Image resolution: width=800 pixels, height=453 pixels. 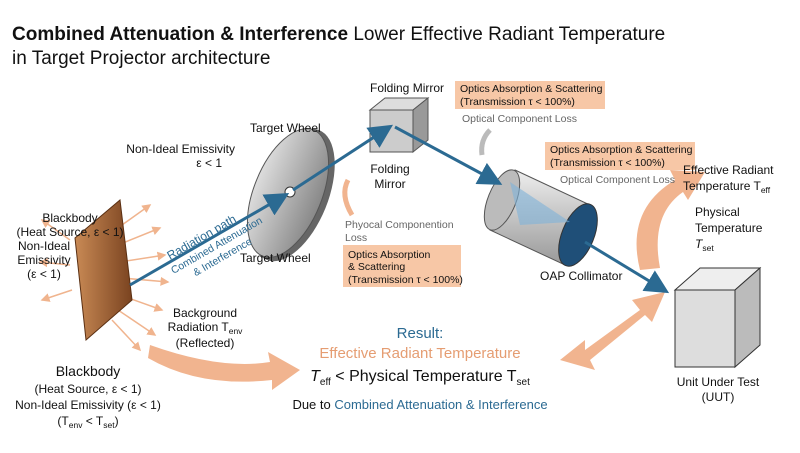 I want to click on label-part: Temperature T, so click(x=722, y=186).